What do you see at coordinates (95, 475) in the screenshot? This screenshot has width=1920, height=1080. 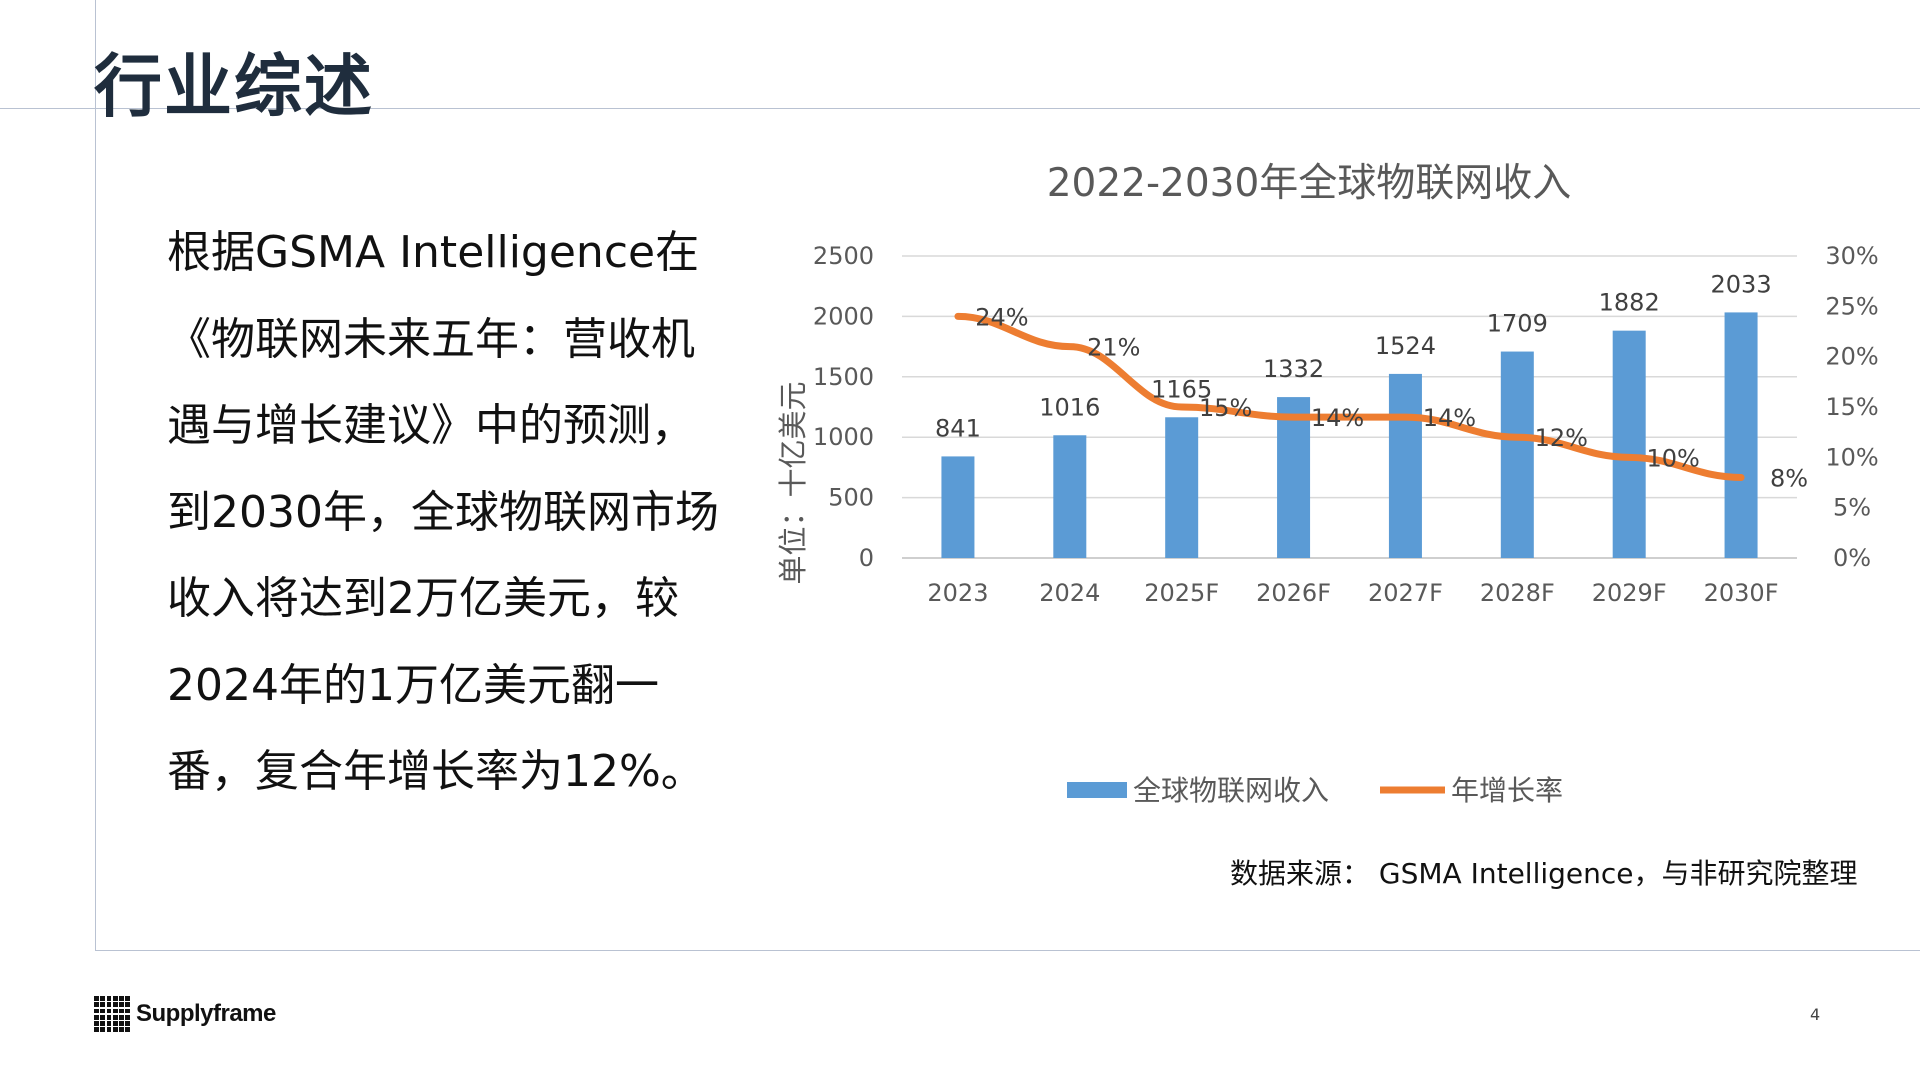 I see `left-rule` at bounding box center [95, 475].